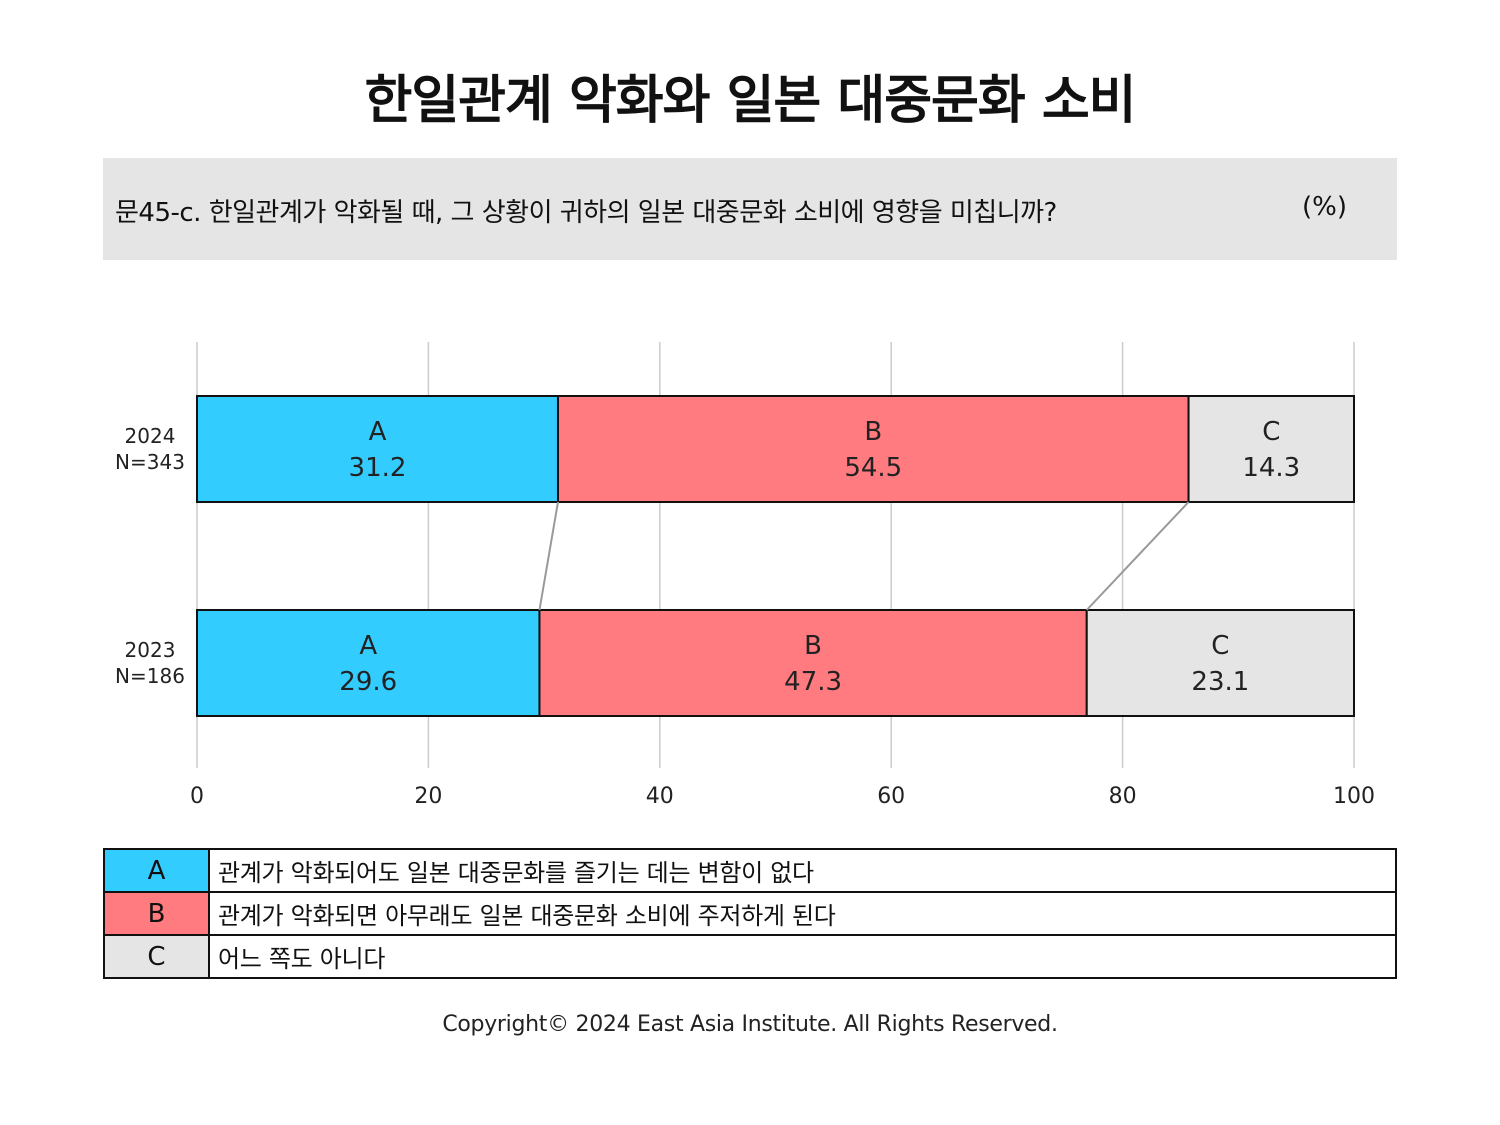 The image size is (1500, 1125). Describe the element at coordinates (1220, 682) in the screenshot. I see `segment-value-label: 23.1` at that location.